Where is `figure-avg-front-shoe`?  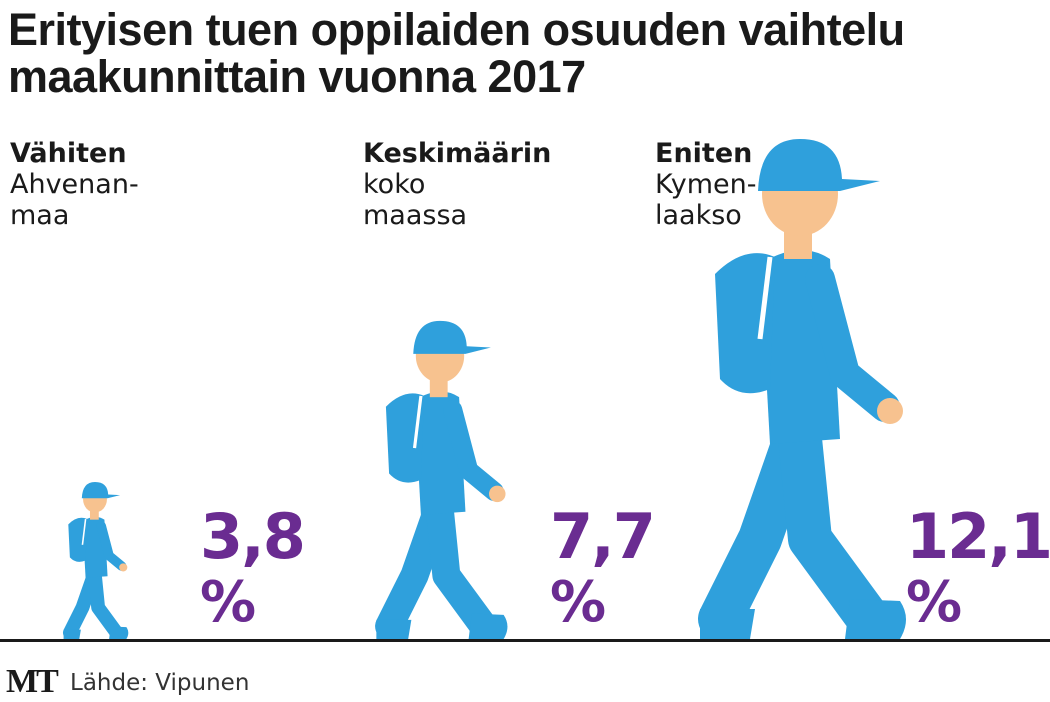 figure-avg-front-shoe is located at coordinates (488, 626).